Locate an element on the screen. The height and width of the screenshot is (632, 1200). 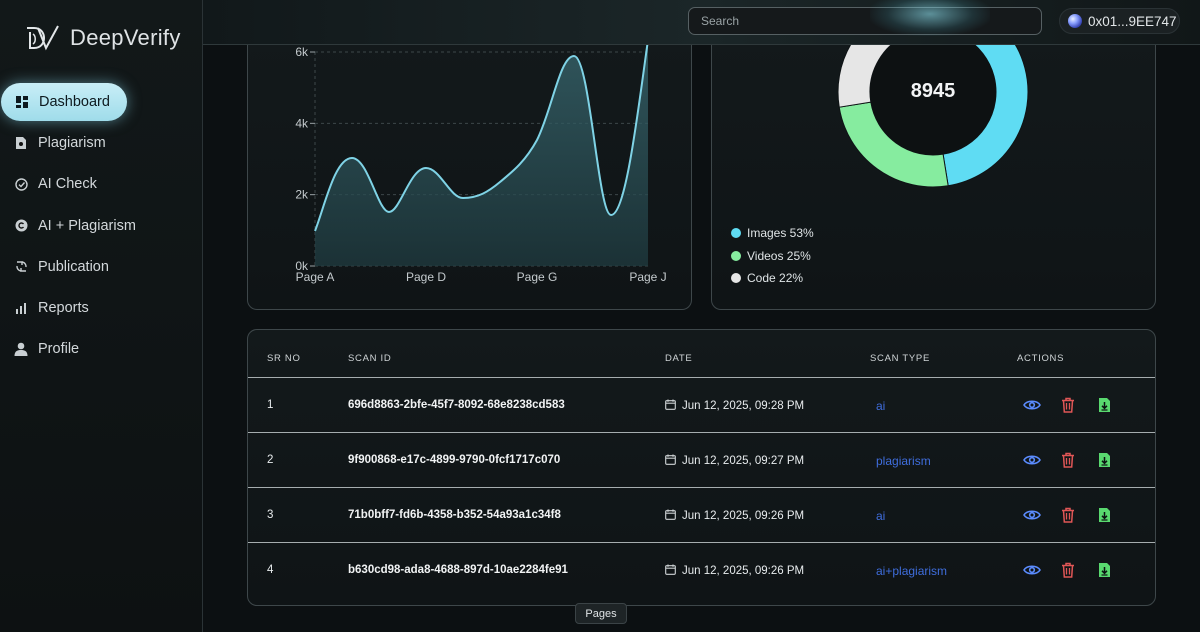
cell-scan-type: ai+plagiarism is located at coordinates (912, 571).